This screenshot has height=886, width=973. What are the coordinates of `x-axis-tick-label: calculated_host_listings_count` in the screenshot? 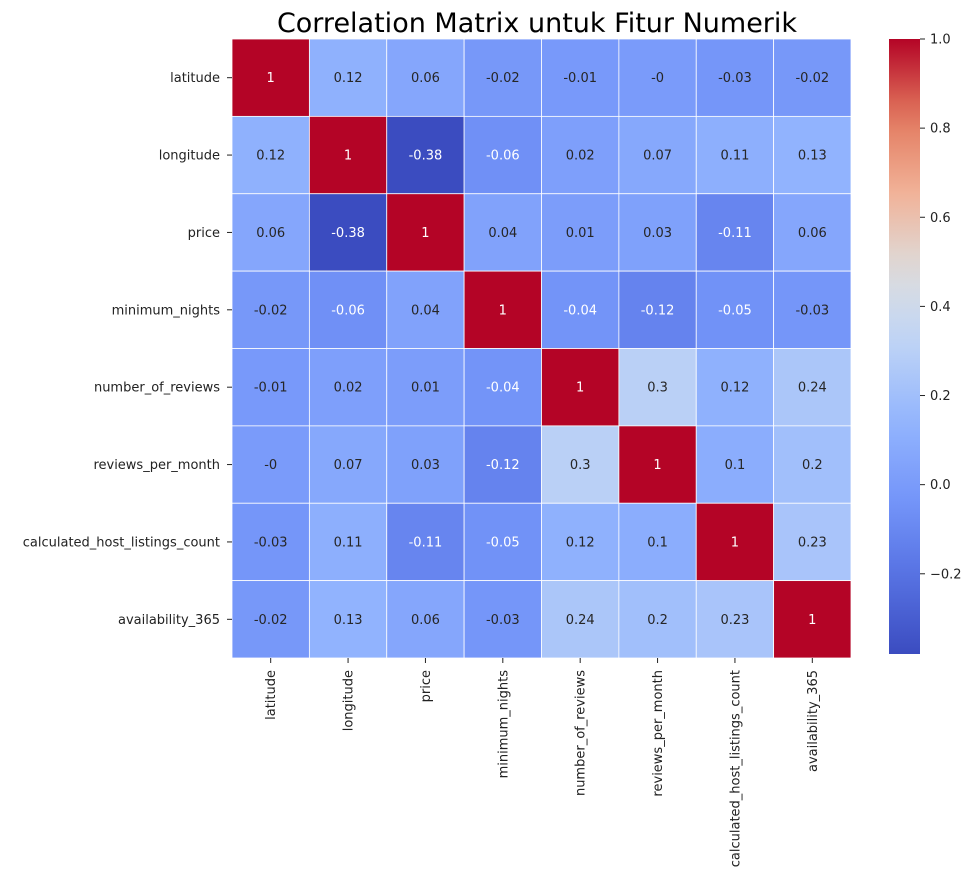 It's located at (735, 768).